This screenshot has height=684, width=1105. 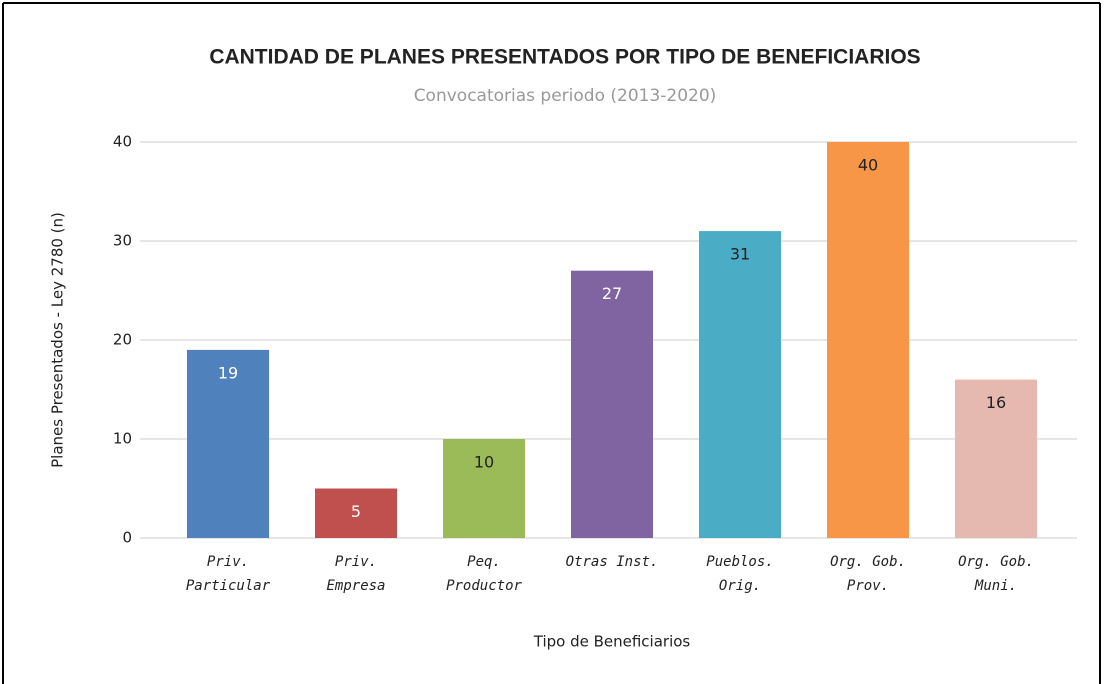 What do you see at coordinates (612, 562) in the screenshot?
I see `x-tick-label: Otras Inst.` at bounding box center [612, 562].